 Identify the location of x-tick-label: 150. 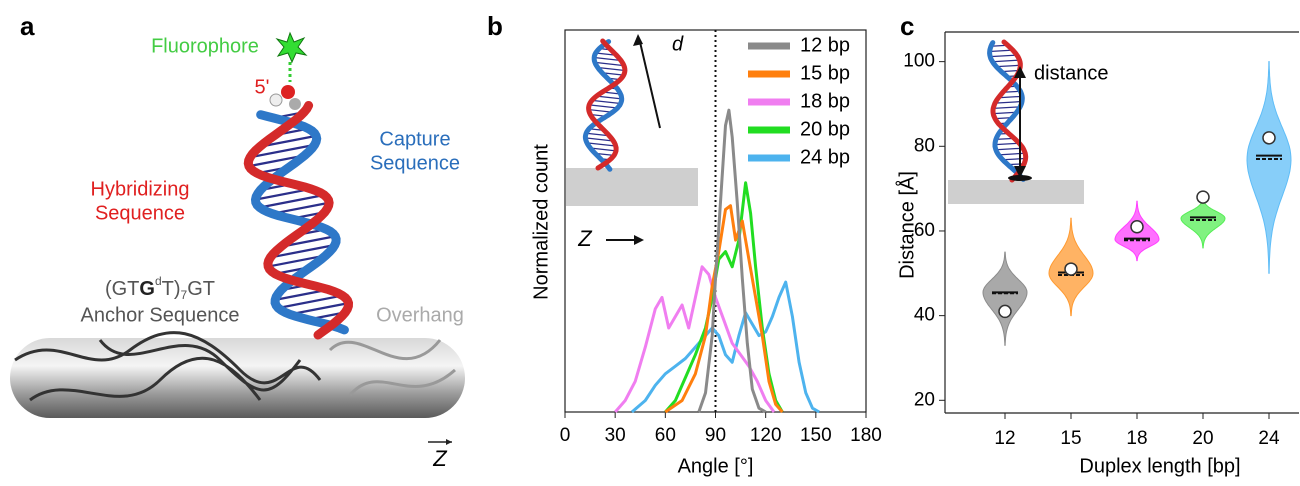
(816, 435).